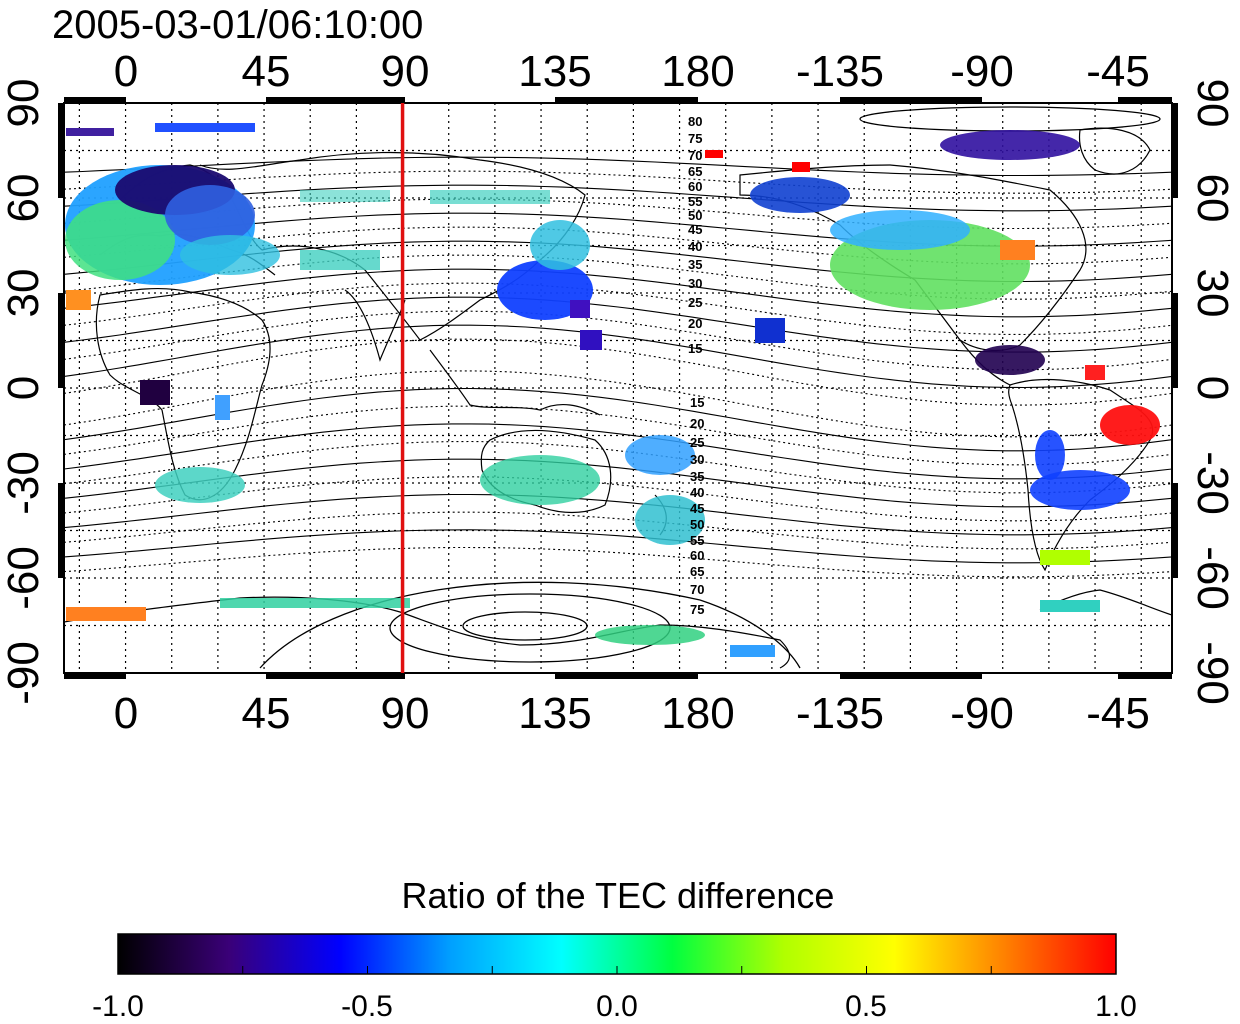 The height and width of the screenshot is (1024, 1240). I want to click on colorbar-tick-minus05: -0.5, so click(367, 1006).